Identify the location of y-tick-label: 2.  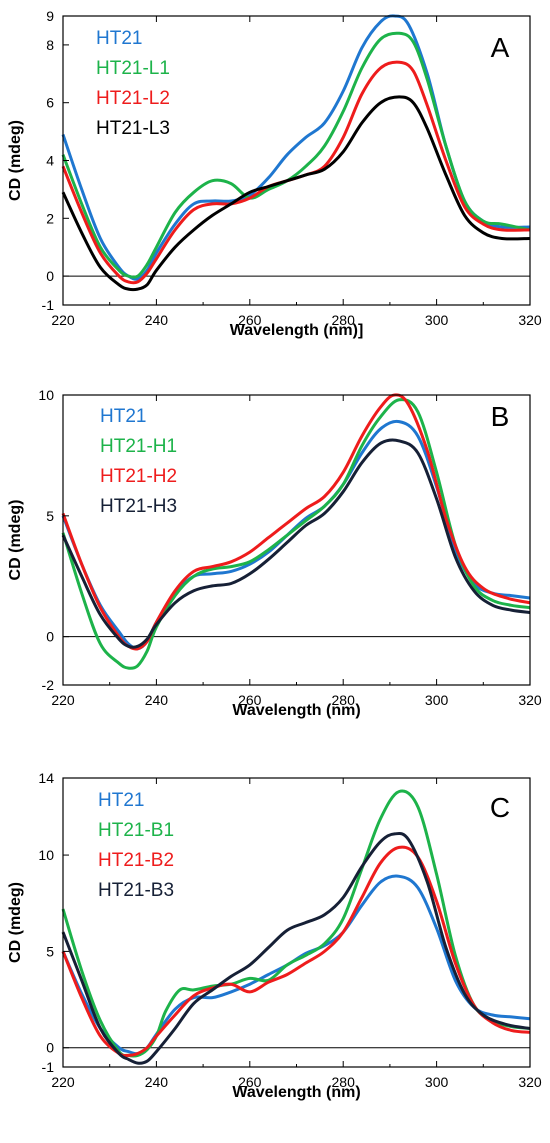
(50, 218).